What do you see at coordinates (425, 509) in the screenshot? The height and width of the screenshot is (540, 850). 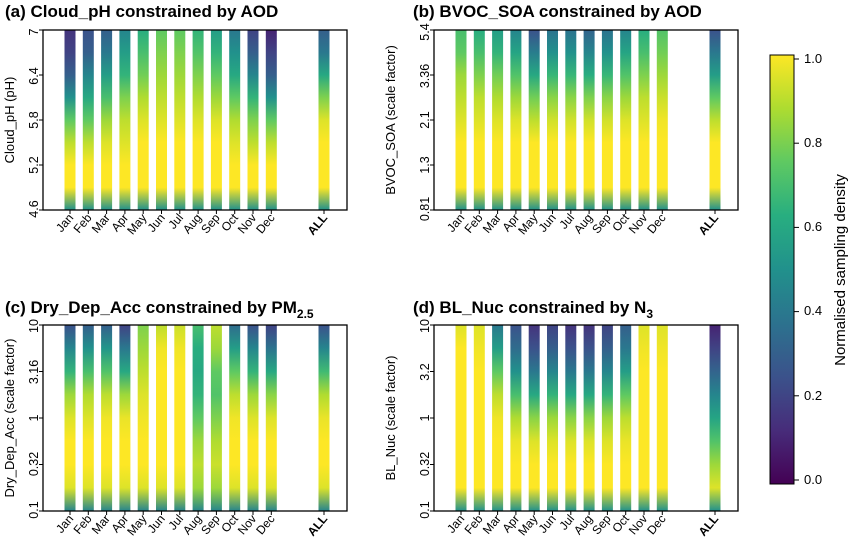 I see `panel-d-ytick-0: 0.1` at bounding box center [425, 509].